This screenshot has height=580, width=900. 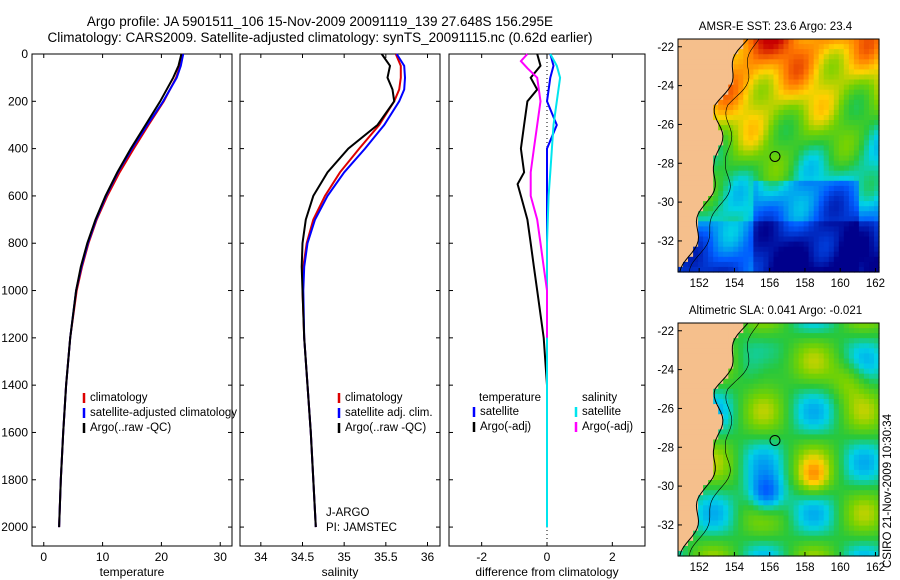 What do you see at coordinates (735, 284) in the screenshot?
I see `sst_map-xtick-label: 154` at bounding box center [735, 284].